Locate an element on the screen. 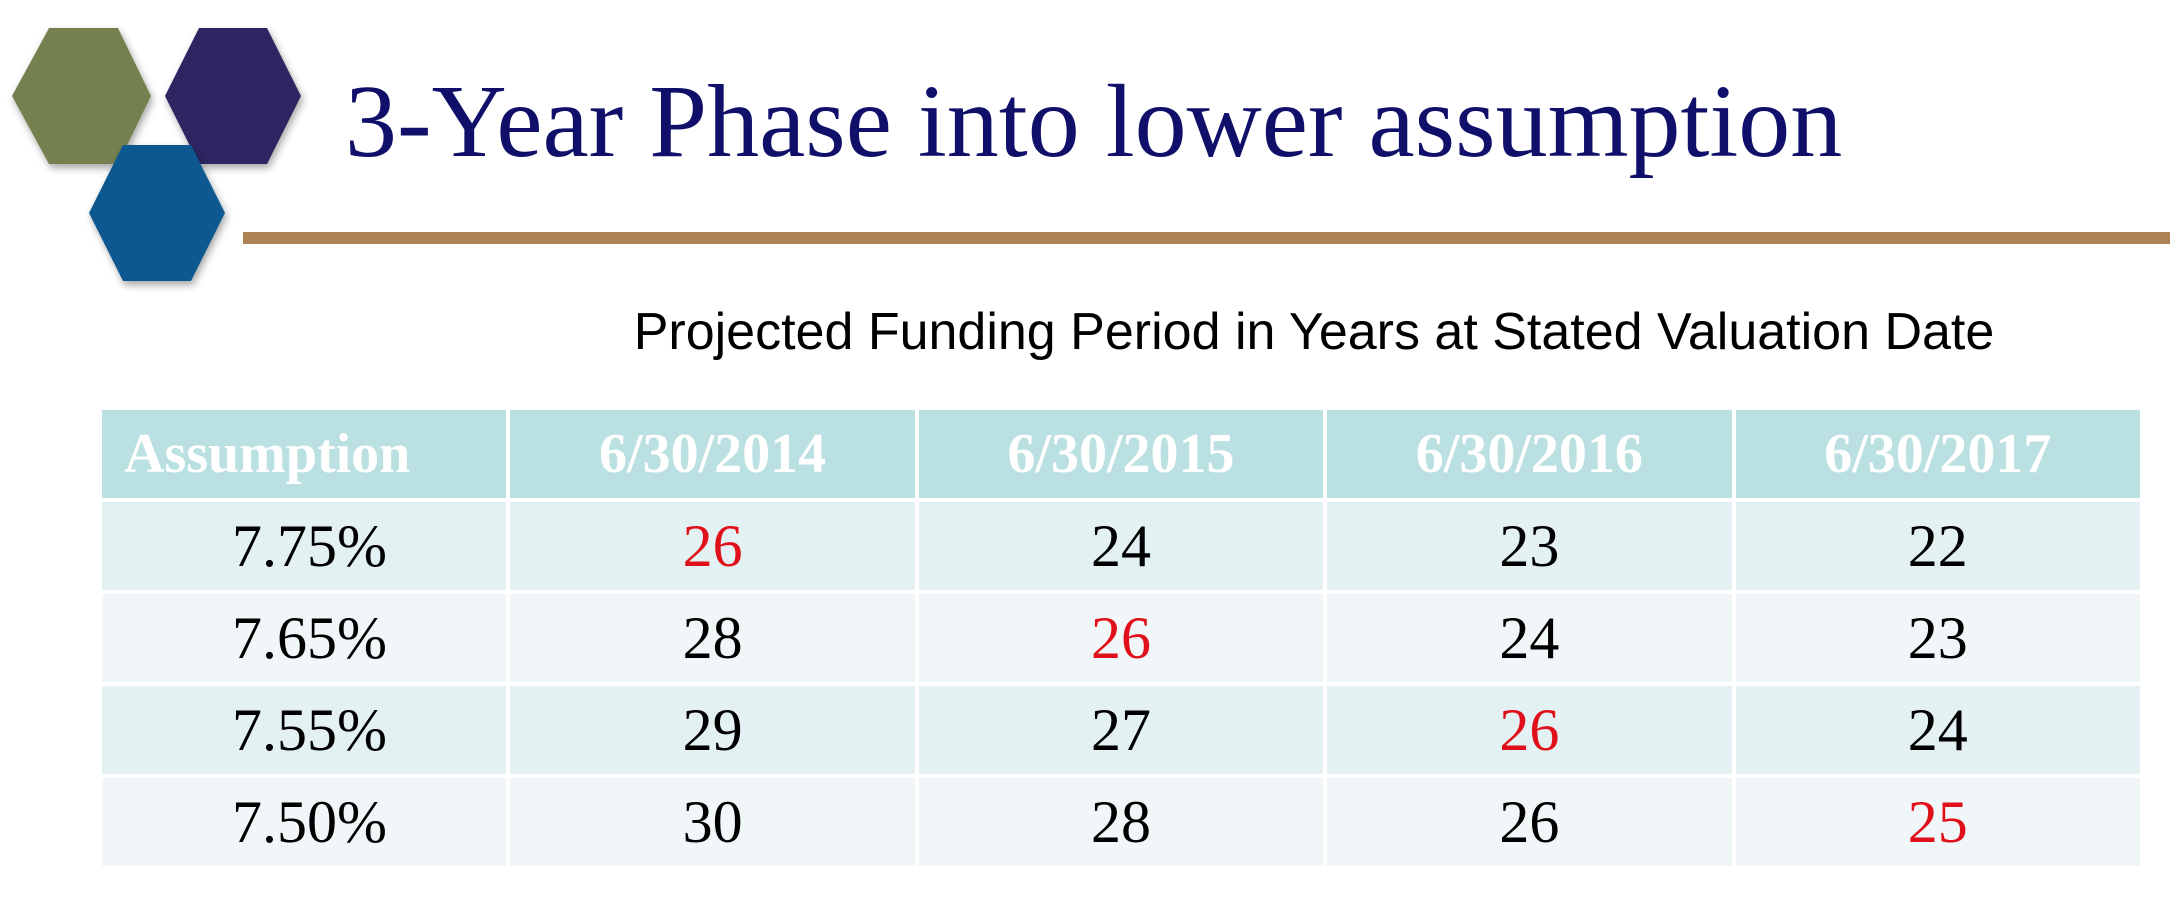 Image resolution: width=2170 pixels, height=898 pixels. table-row: 7.55% 29 27 26 24 is located at coordinates (1121, 730).